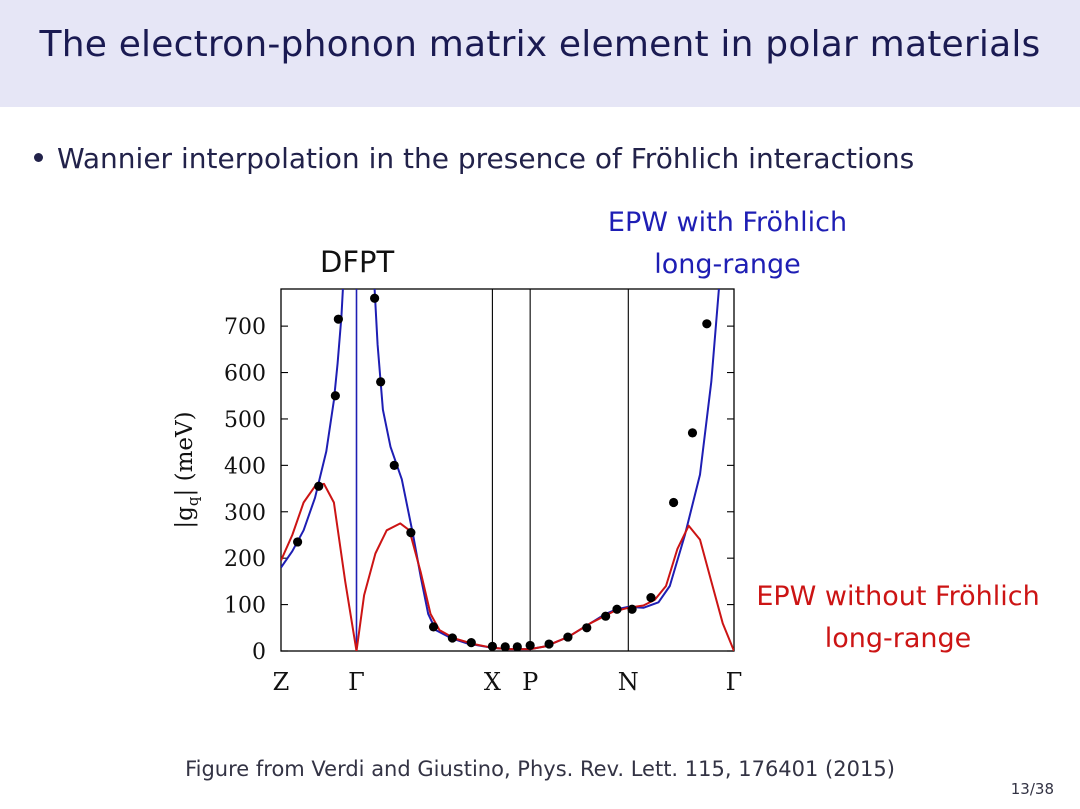 The width and height of the screenshot is (1080, 809). What do you see at coordinates (727, 244) in the screenshot?
I see `epw-with-frohlich-annotation: EPW with Fröhlich long-range` at bounding box center [727, 244].